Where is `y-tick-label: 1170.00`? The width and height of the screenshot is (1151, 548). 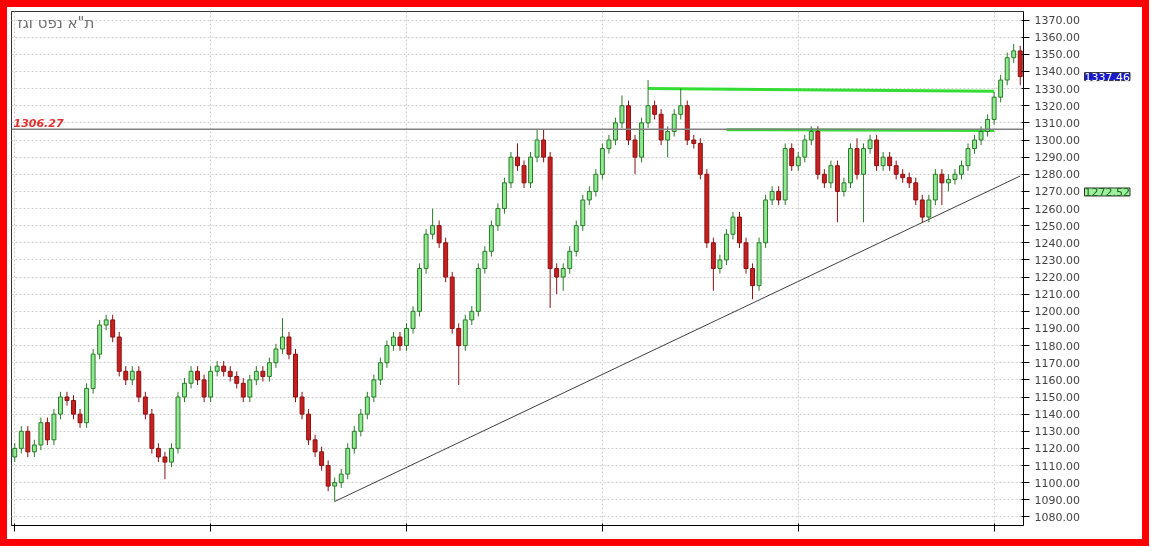 y-tick-label: 1170.00 is located at coordinates (1057, 363).